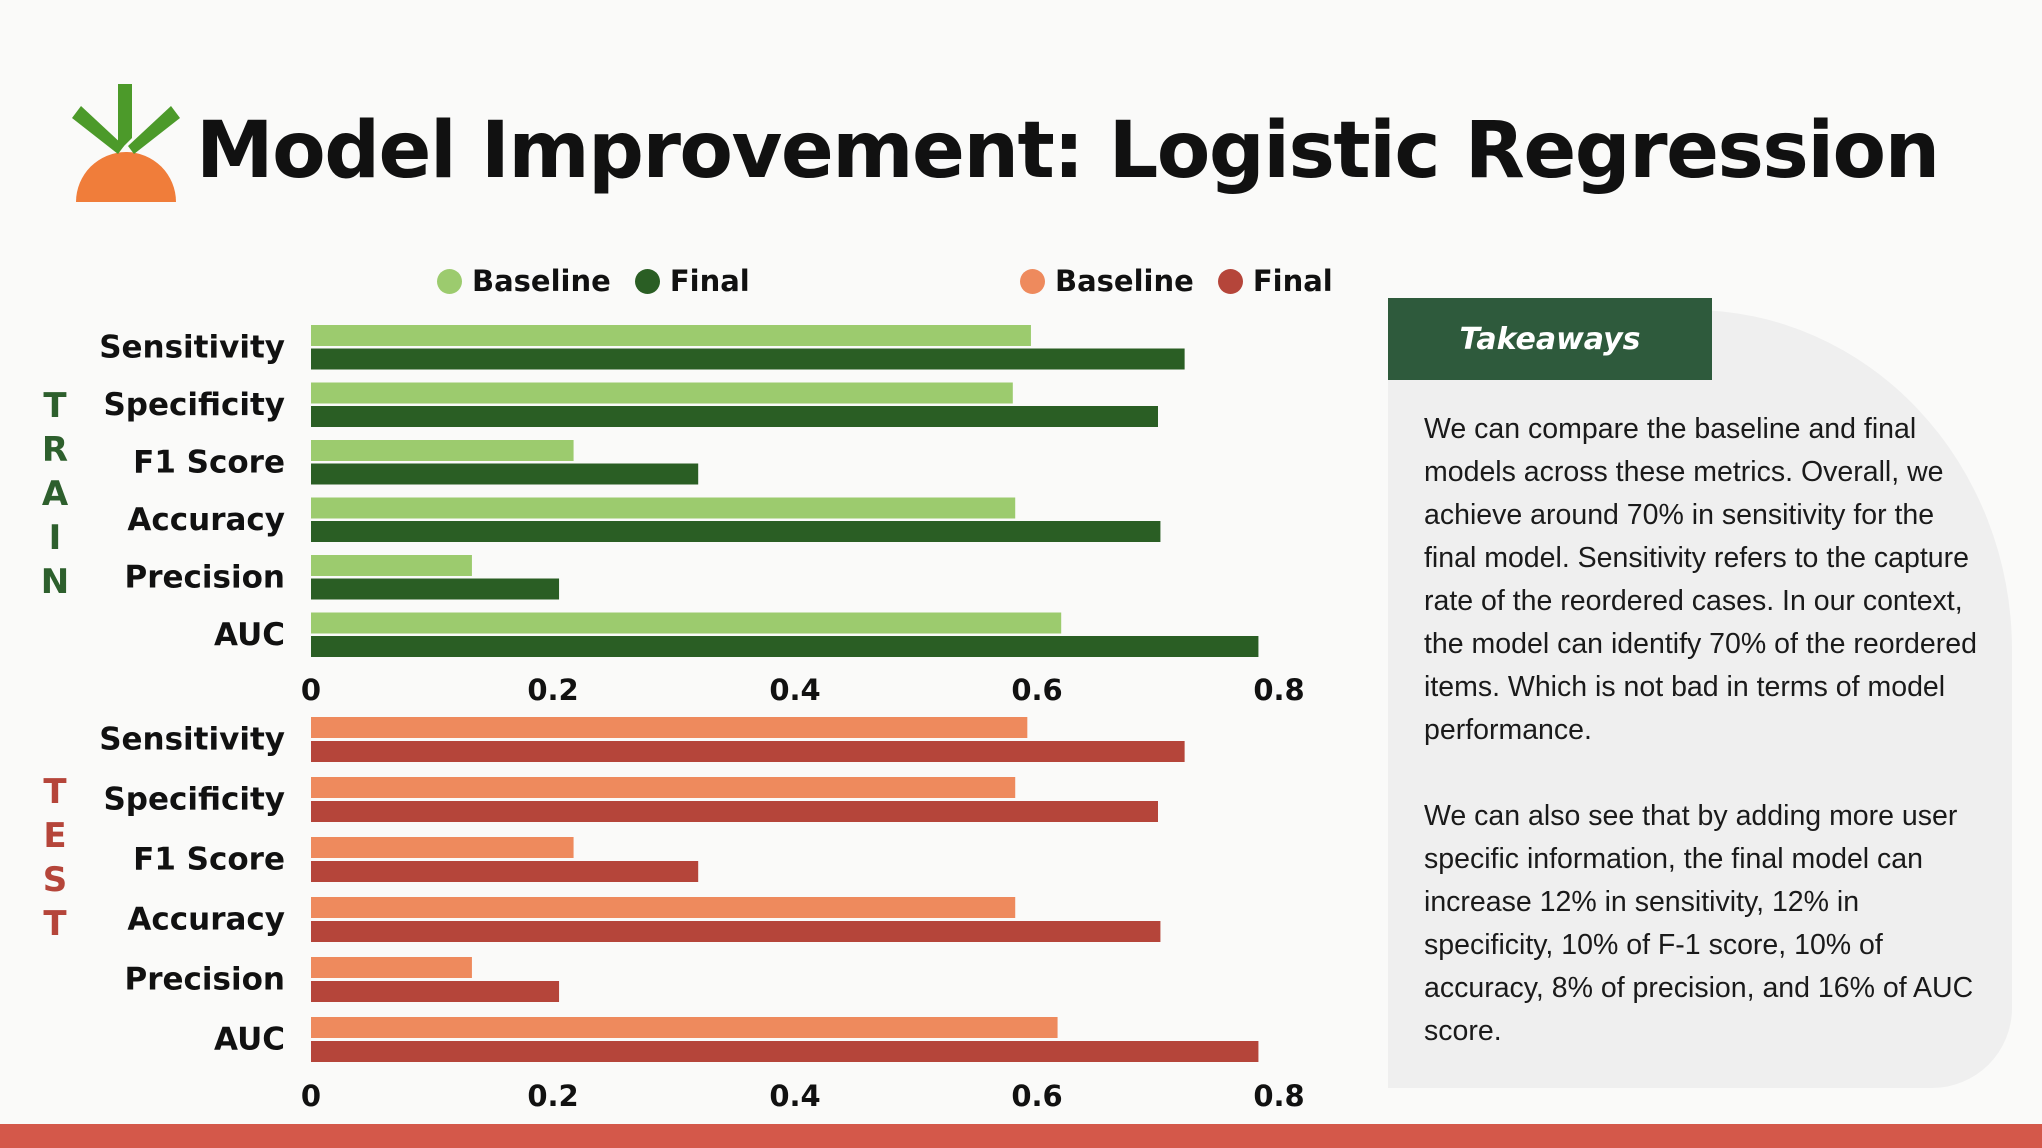 This screenshot has width=2042, height=1148. I want to click on test-x-tick-label: 0.2, so click(552, 1096).